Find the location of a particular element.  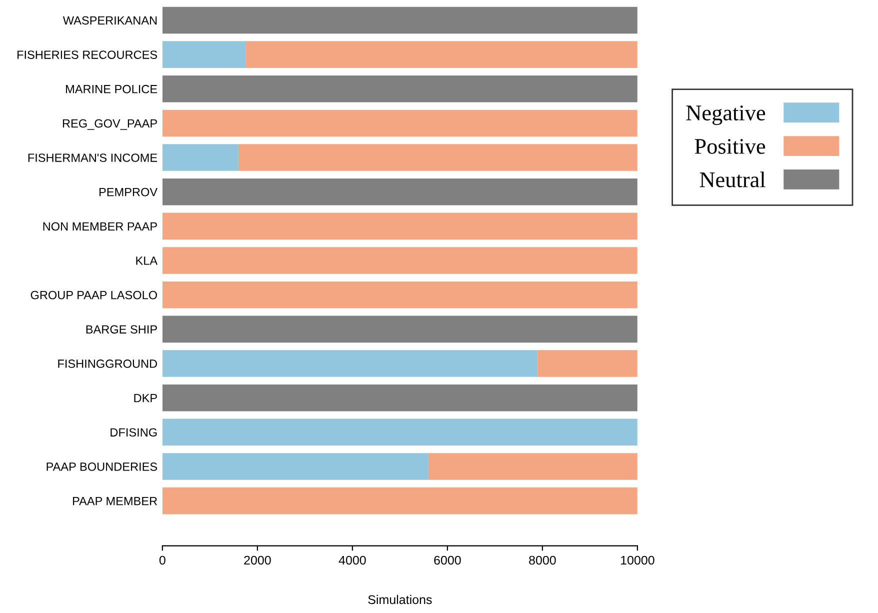

x-tick-label: 2000 is located at coordinates (257, 560).